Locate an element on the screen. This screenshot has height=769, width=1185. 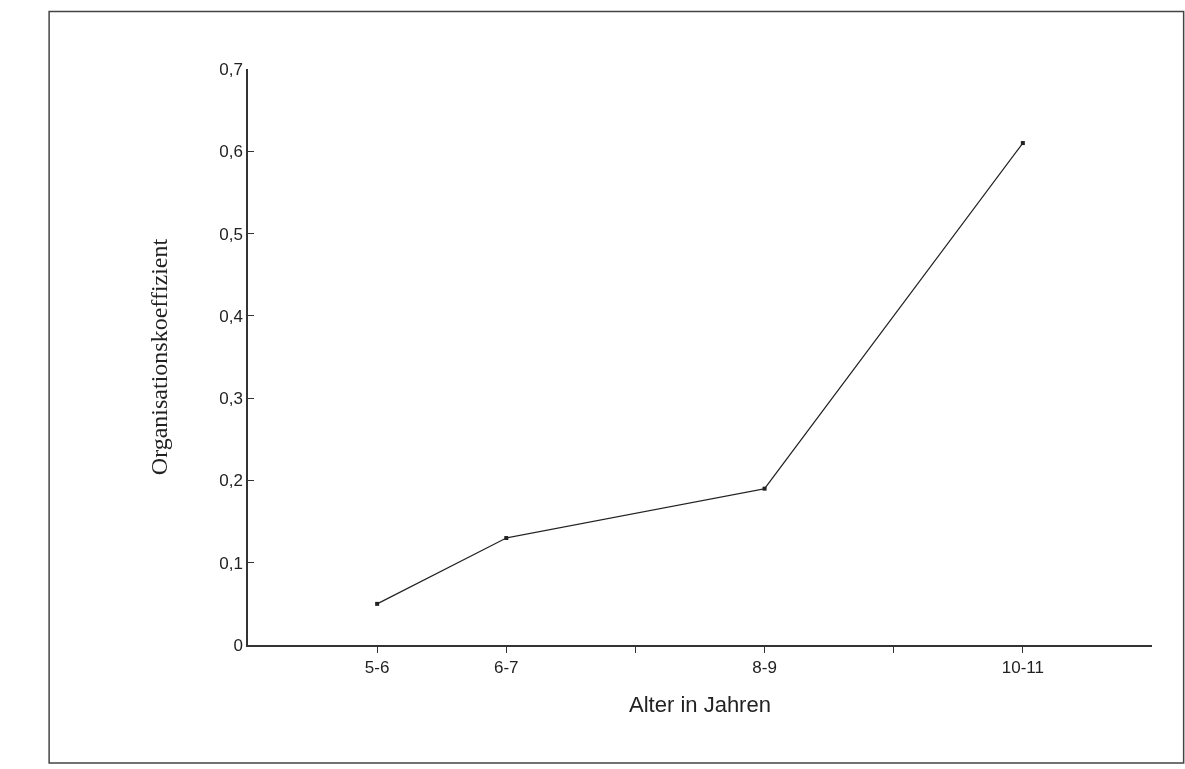
y-axis-title: Organisationskoeffizient is located at coordinates (158, 357).